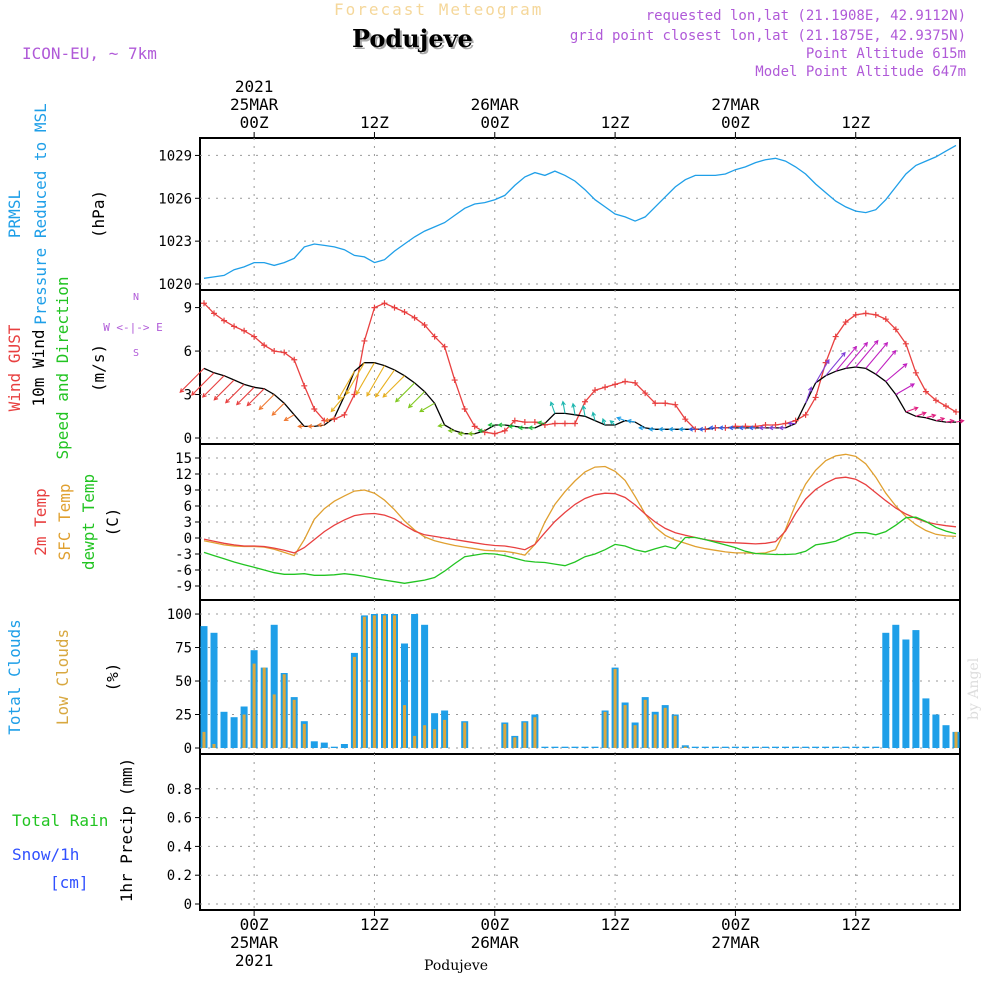  What do you see at coordinates (126, 830) in the screenshot?
I see `precip-unit: 1hr Precip (mm)` at bounding box center [126, 830].